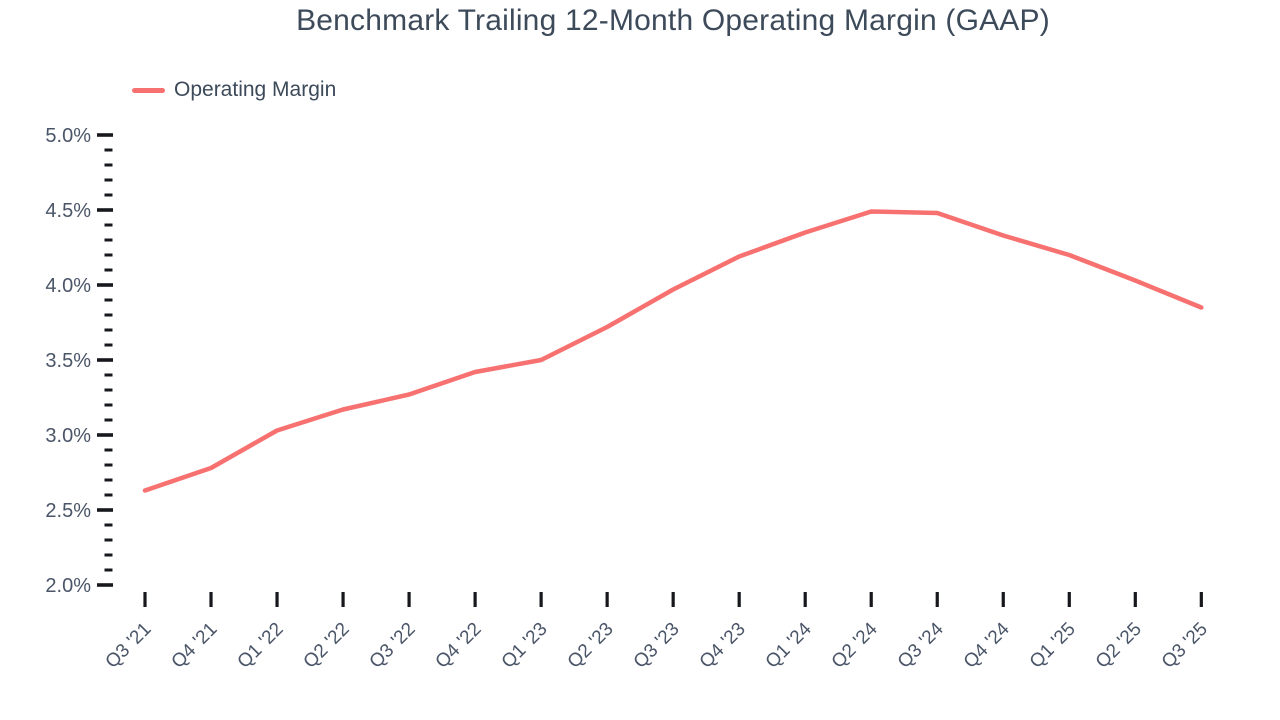 Image resolution: width=1280 pixels, height=720 pixels. Describe the element at coordinates (68, 436) in the screenshot. I see `y-axis-tick-label: 3.0%` at that location.